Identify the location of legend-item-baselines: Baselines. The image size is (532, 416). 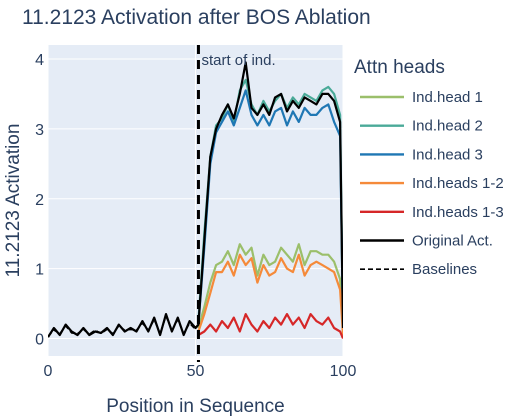
(418, 269).